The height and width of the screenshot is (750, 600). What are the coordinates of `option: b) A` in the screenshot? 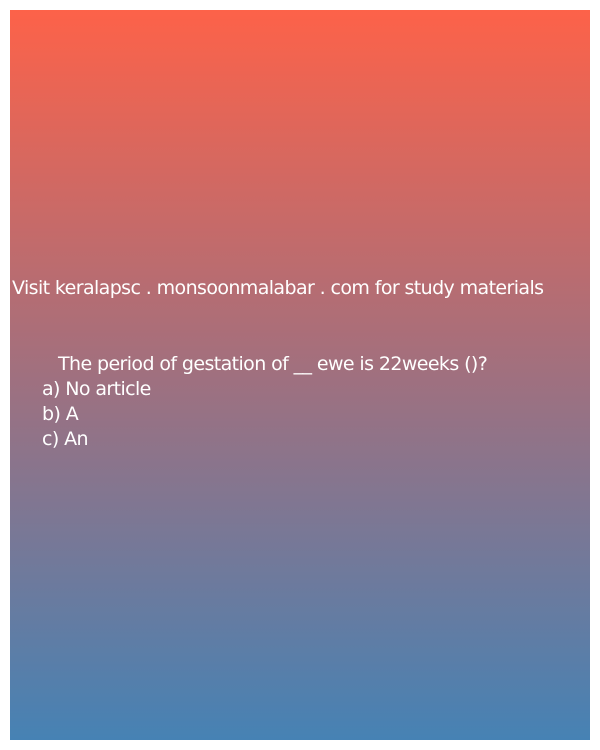 It's located at (60, 414).